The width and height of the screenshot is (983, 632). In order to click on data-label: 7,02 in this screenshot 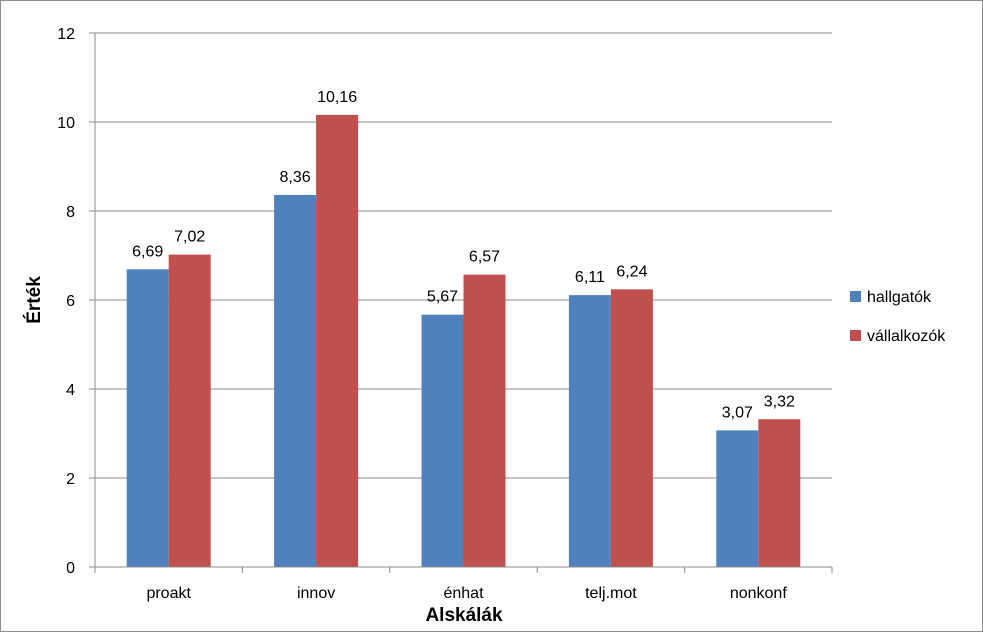, I will do `click(189, 237)`.